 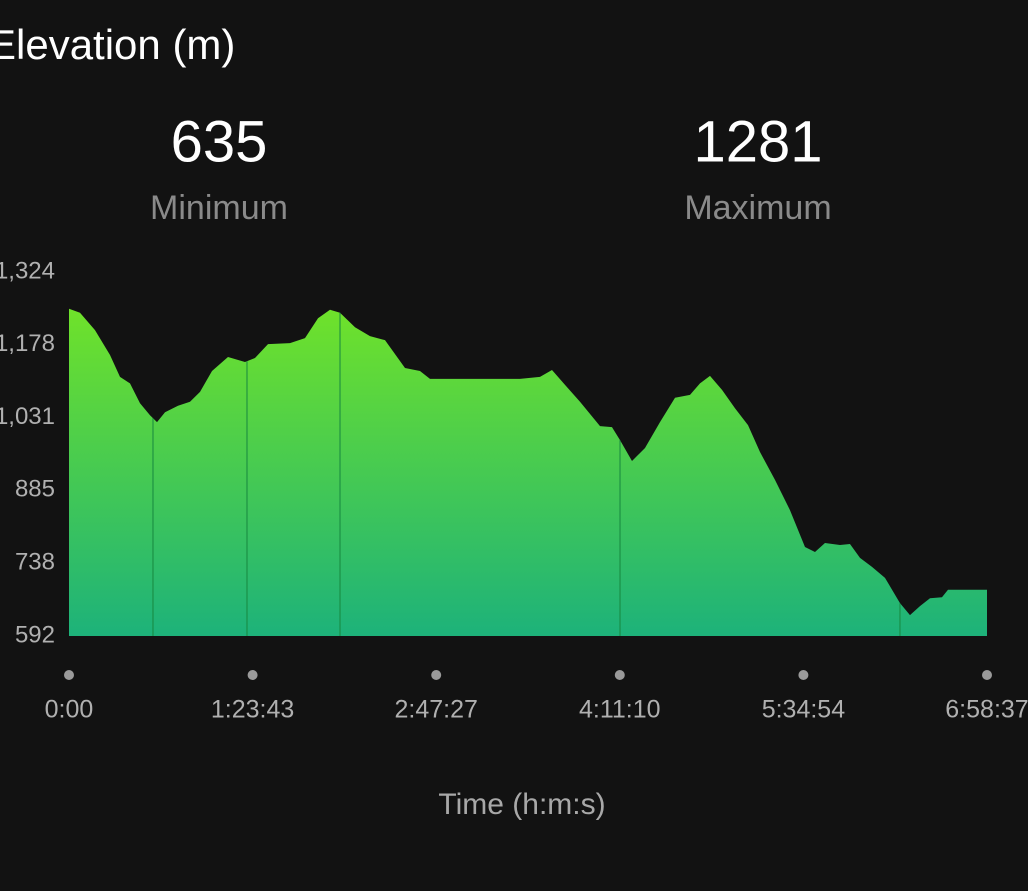 I want to click on y-tick-label: 885, so click(x=35, y=489).